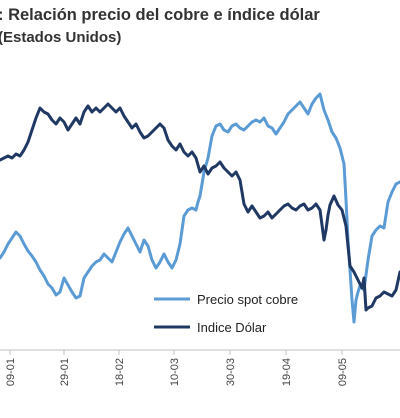  What do you see at coordinates (226, 313) in the screenshot?
I see `legend: Precio spot cobre Indice Dólar` at bounding box center [226, 313].